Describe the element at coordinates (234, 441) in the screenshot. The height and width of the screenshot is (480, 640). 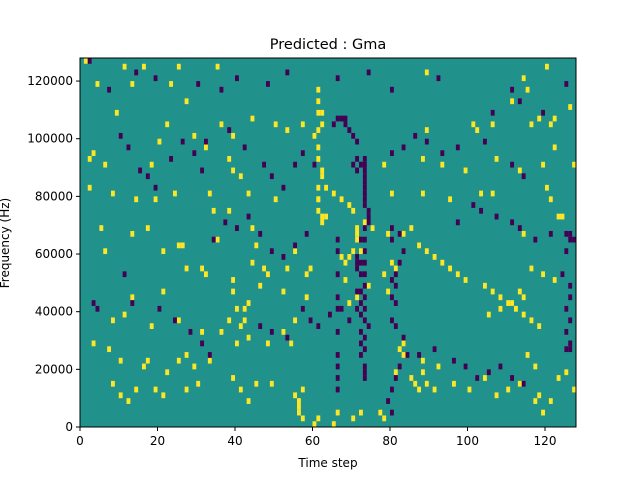
I see `x-tick-label: 40` at that location.